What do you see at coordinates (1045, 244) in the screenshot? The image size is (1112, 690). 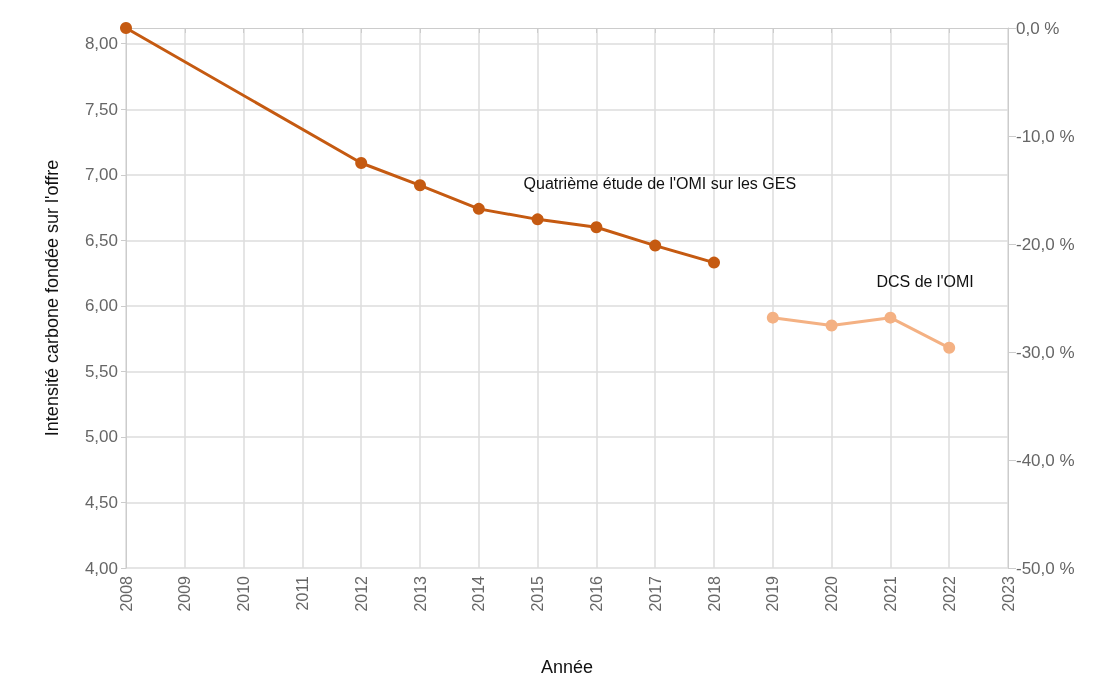 I see `y2-tick-label: -20,0 %` at bounding box center [1045, 244].